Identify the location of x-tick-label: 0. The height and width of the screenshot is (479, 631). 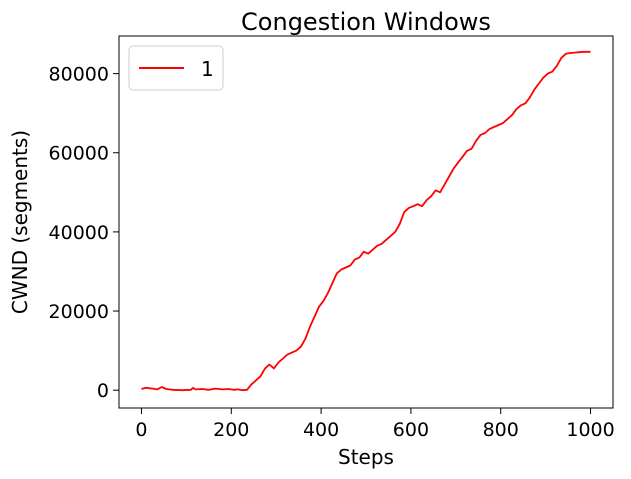
(141, 430).